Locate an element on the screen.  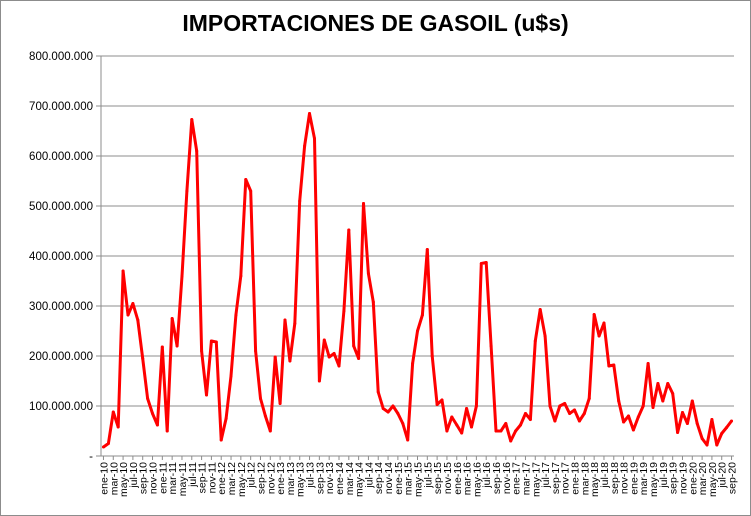
x-tick-label: mar-20 is located at coordinates (703, 478).